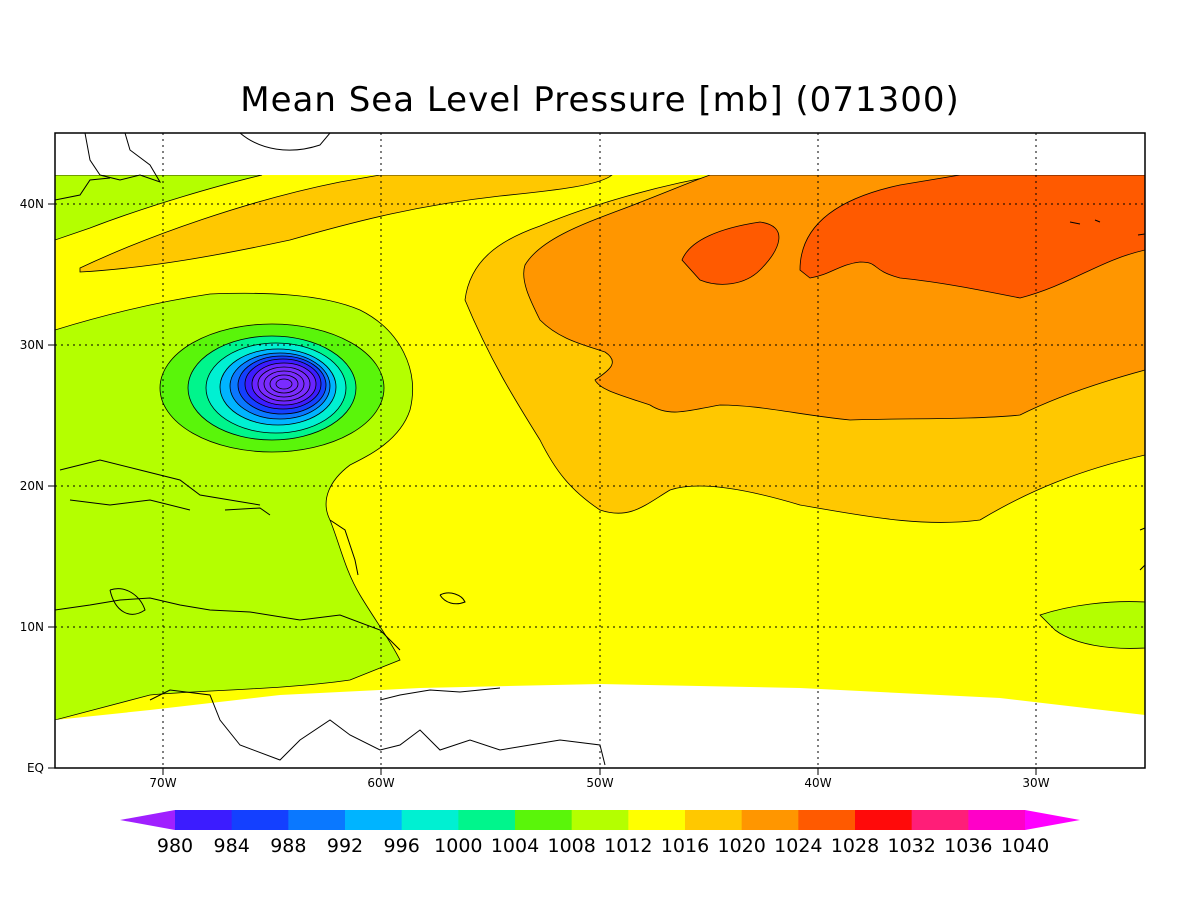  I want to click on lon-labels: 70W 60W 50W 40W 30W, so click(599, 783).